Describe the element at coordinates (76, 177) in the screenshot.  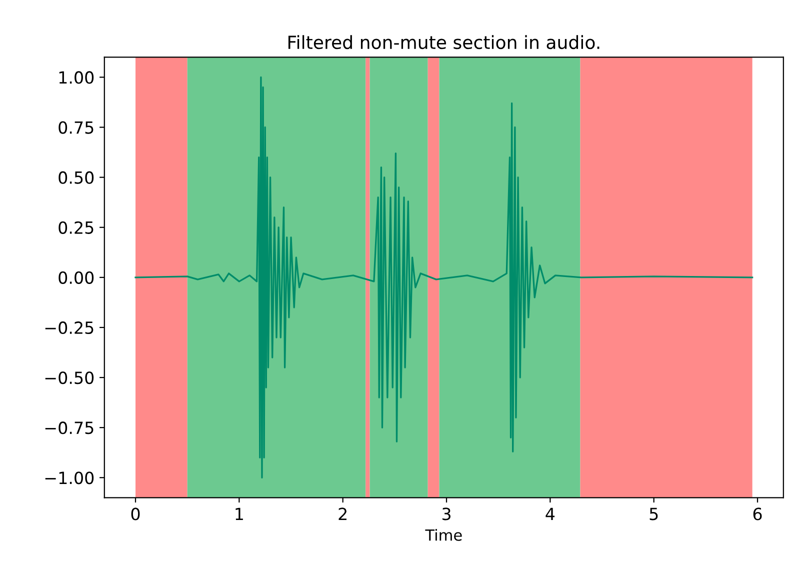
I see `y-tick-label: 0.50` at that location.